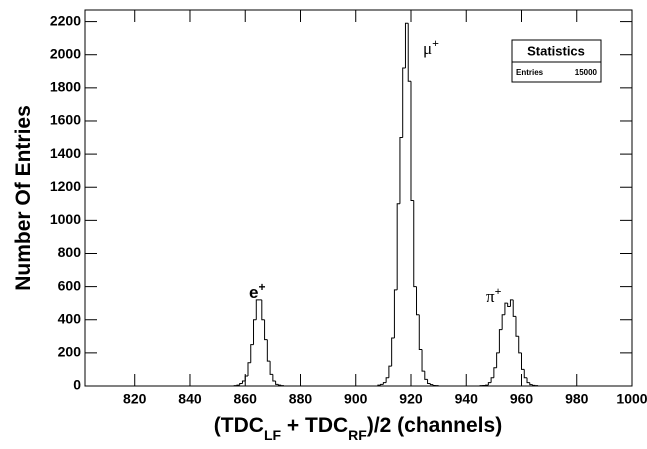 This screenshot has width=647, height=449. What do you see at coordinates (239, 425) in the screenshot?
I see `x-axis-label-part: (TDC` at bounding box center [239, 425].